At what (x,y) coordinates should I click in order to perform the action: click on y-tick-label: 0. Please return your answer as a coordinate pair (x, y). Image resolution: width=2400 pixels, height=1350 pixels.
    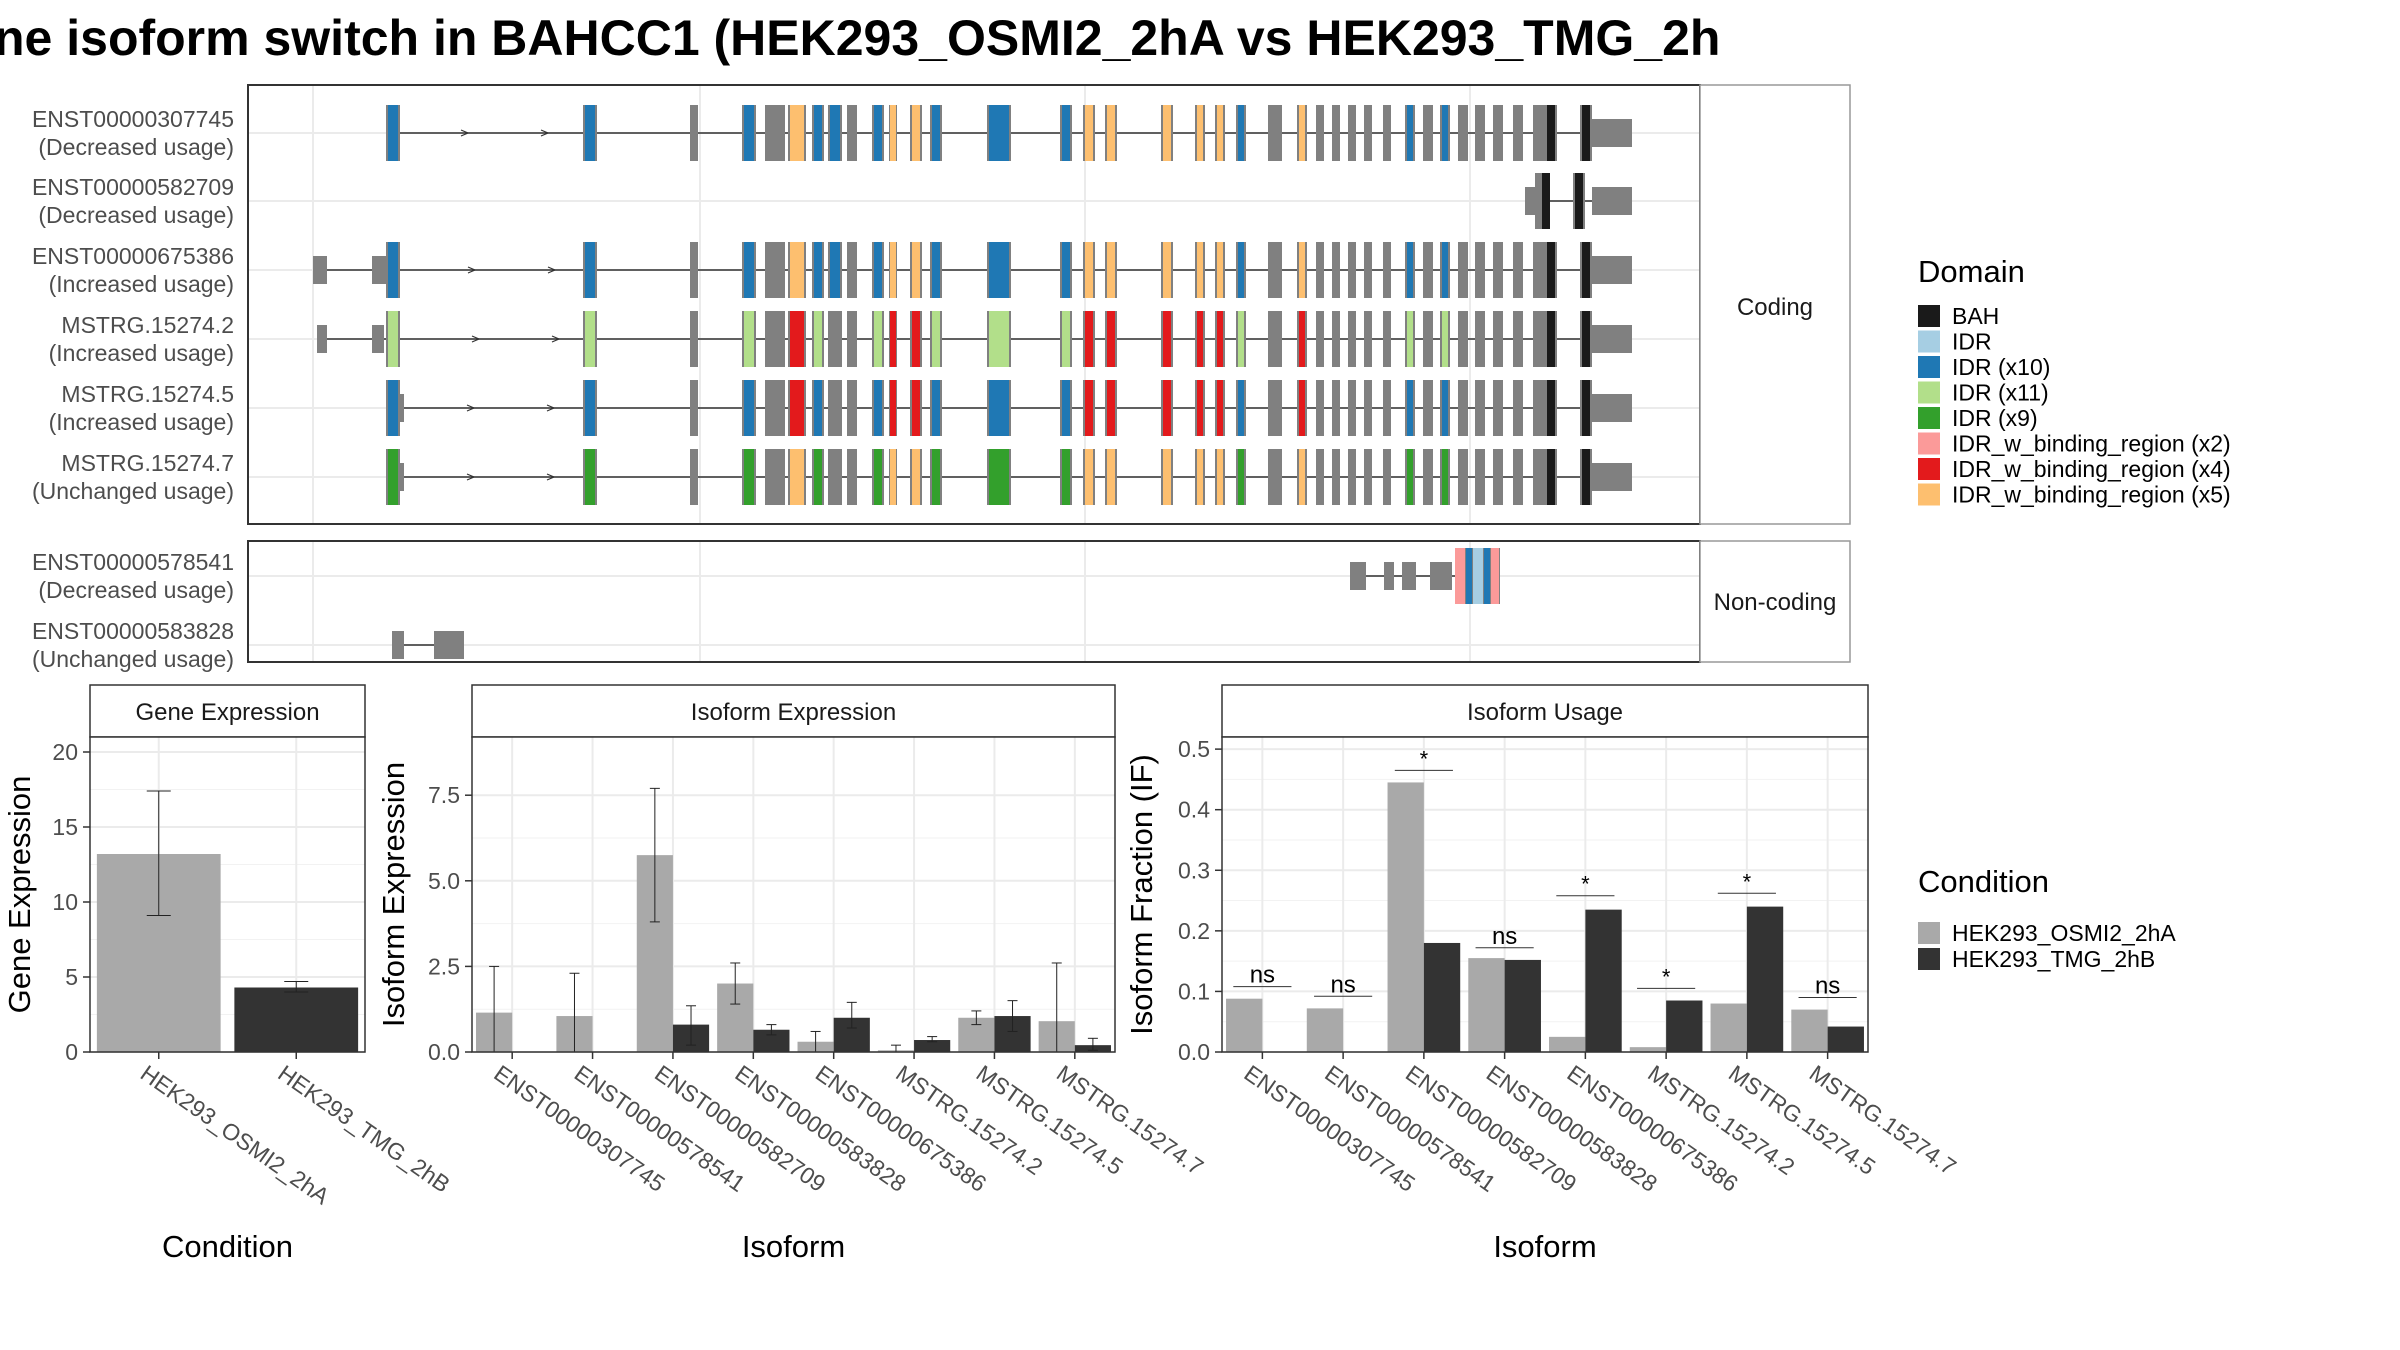
    Looking at the image, I should click on (71, 1052).